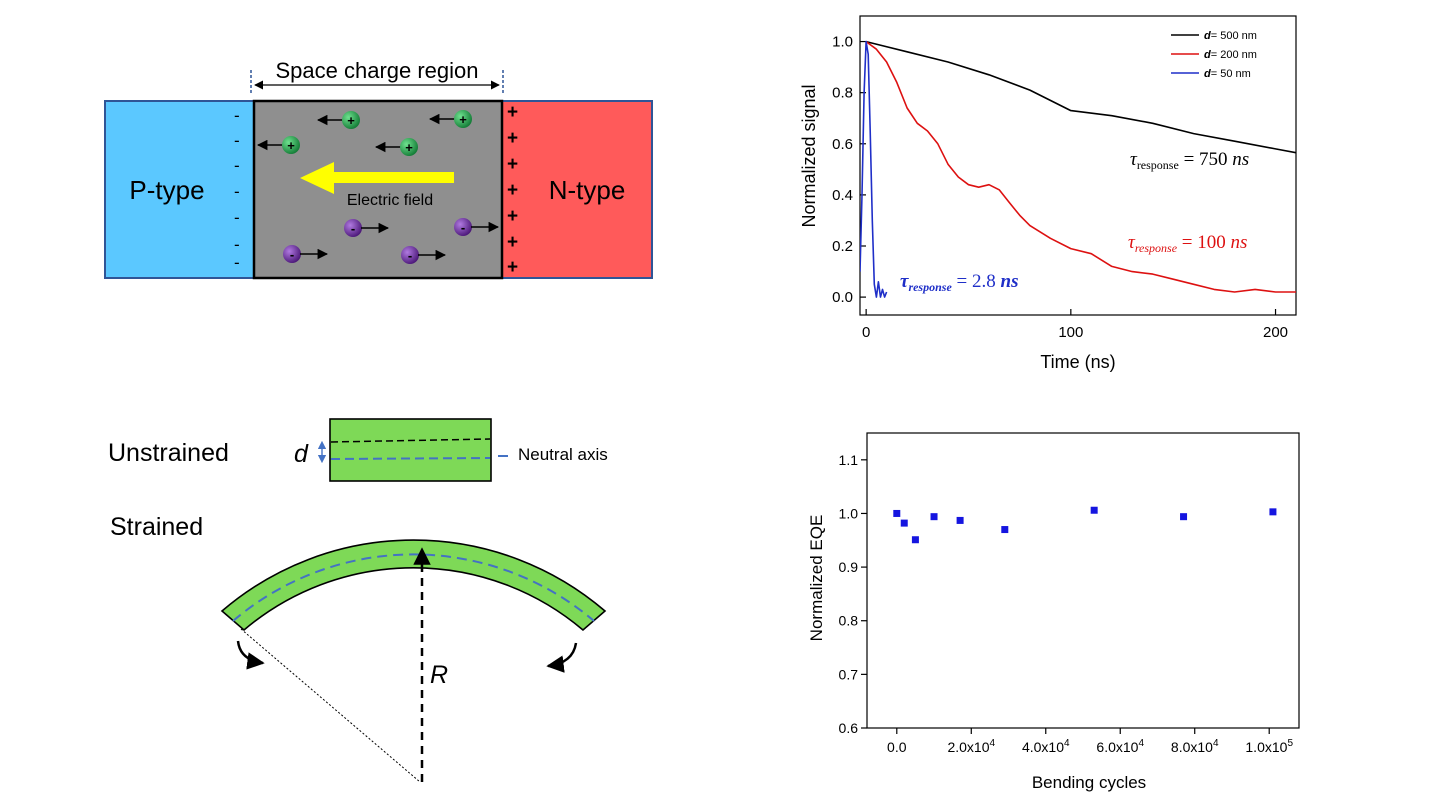  What do you see at coordinates (1189, 160) in the screenshot?
I see `annotation-750ns: τresponse = 750 ns` at bounding box center [1189, 160].